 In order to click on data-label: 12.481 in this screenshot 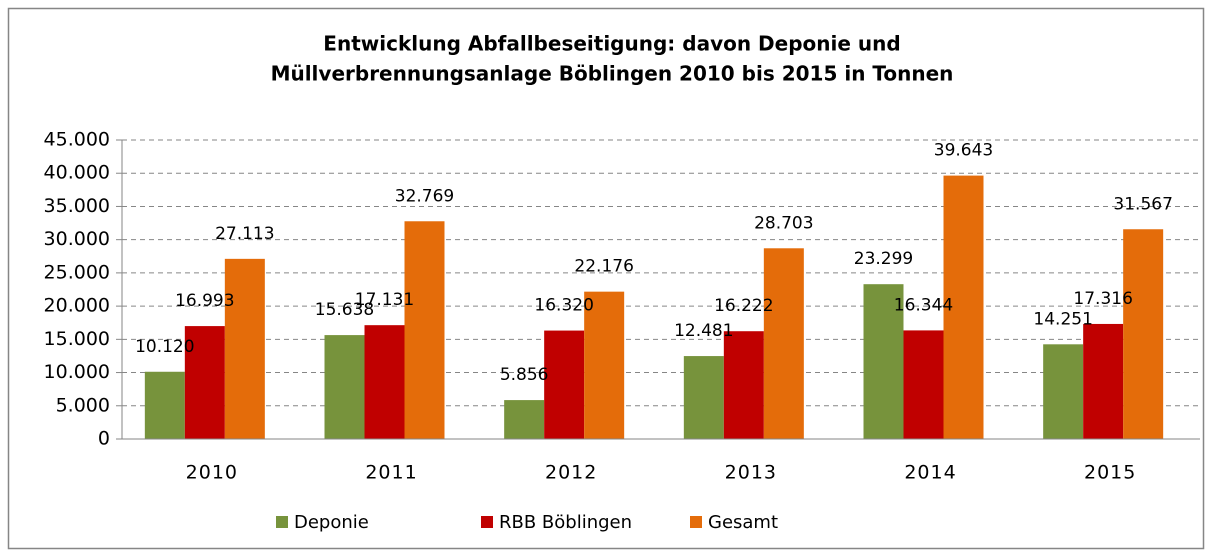, I will do `click(703, 331)`.